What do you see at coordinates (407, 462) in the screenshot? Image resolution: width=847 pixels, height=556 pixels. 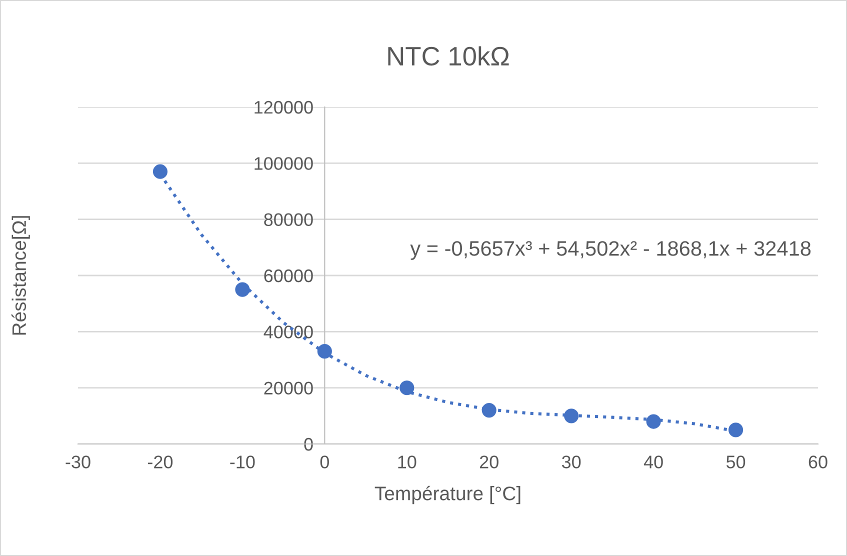 I see `x-tick-label: 10` at bounding box center [407, 462].